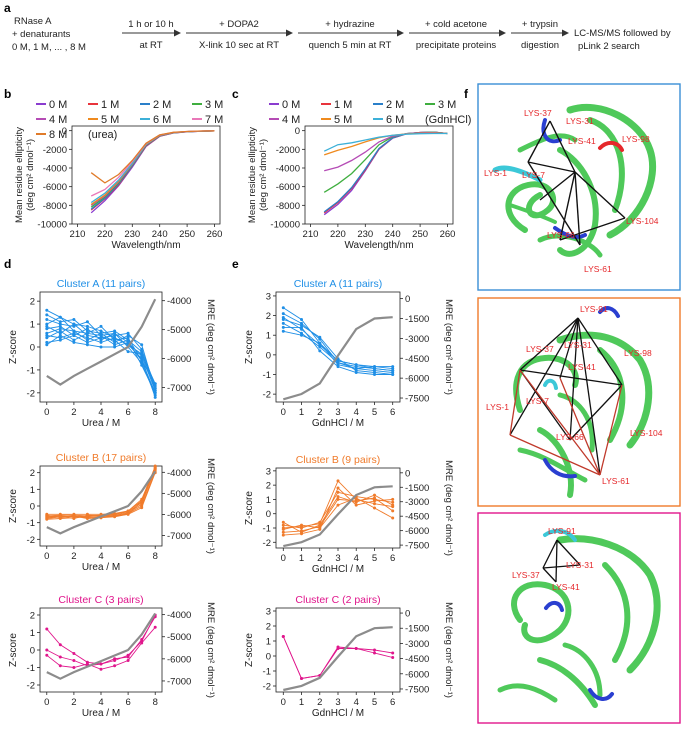  Describe the element at coordinates (349, 24) in the screenshot. I see `workflow-step-3-top: + hydrazine` at that location.